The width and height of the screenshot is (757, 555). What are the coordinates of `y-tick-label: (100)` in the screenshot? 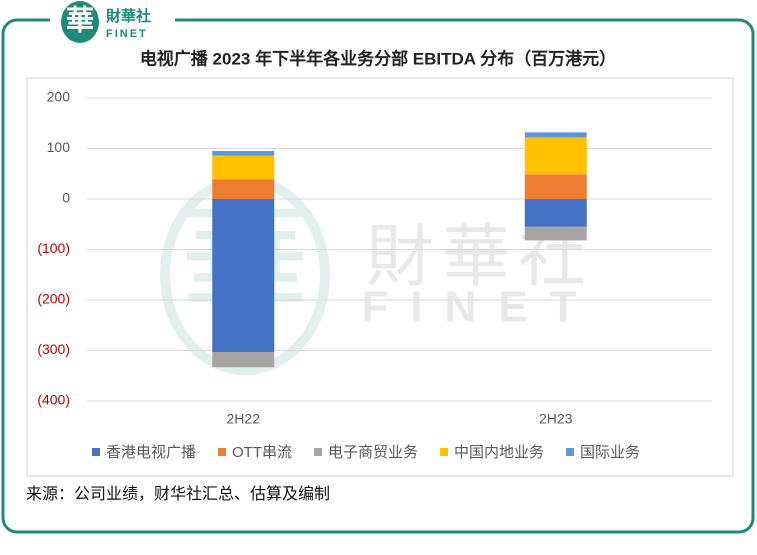 It's located at (53, 248).